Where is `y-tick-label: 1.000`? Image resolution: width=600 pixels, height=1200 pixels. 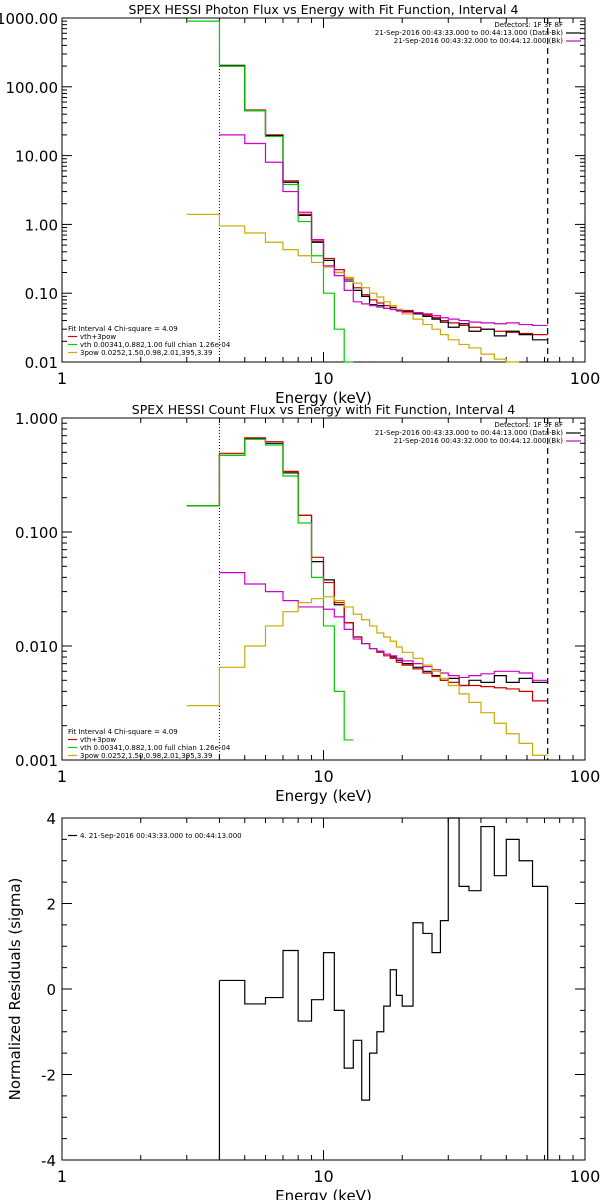
y-tick-label: 1.000 is located at coordinates (36, 419).